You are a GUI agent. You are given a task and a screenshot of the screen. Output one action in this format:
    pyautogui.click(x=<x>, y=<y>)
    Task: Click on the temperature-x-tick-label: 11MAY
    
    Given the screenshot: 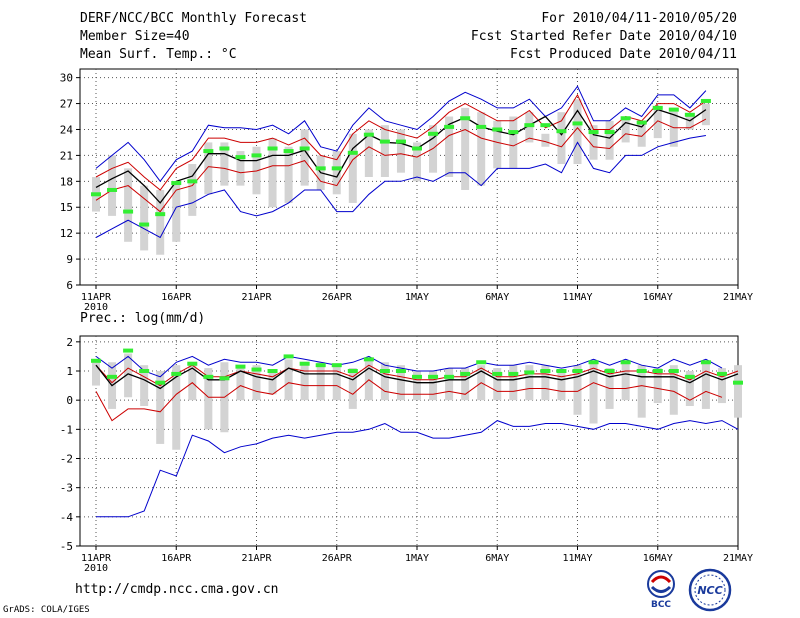 What is the action you would take?
    pyautogui.click(x=577, y=297)
    